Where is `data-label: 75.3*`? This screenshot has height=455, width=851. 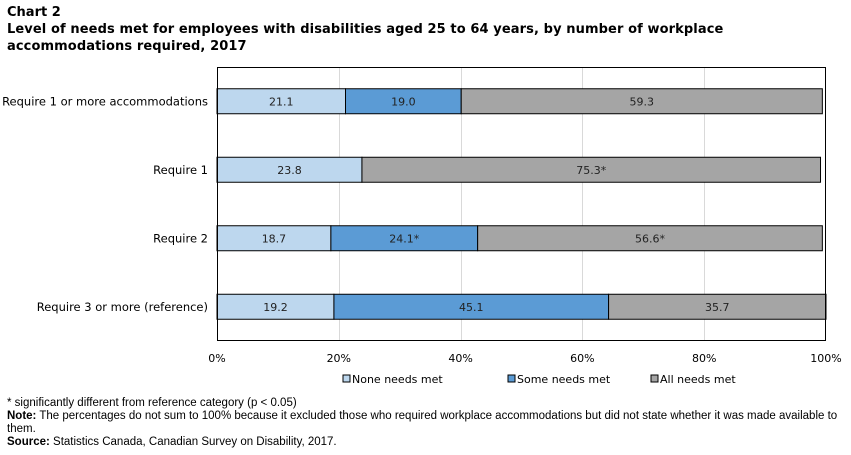 data-label: 75.3* is located at coordinates (591, 170).